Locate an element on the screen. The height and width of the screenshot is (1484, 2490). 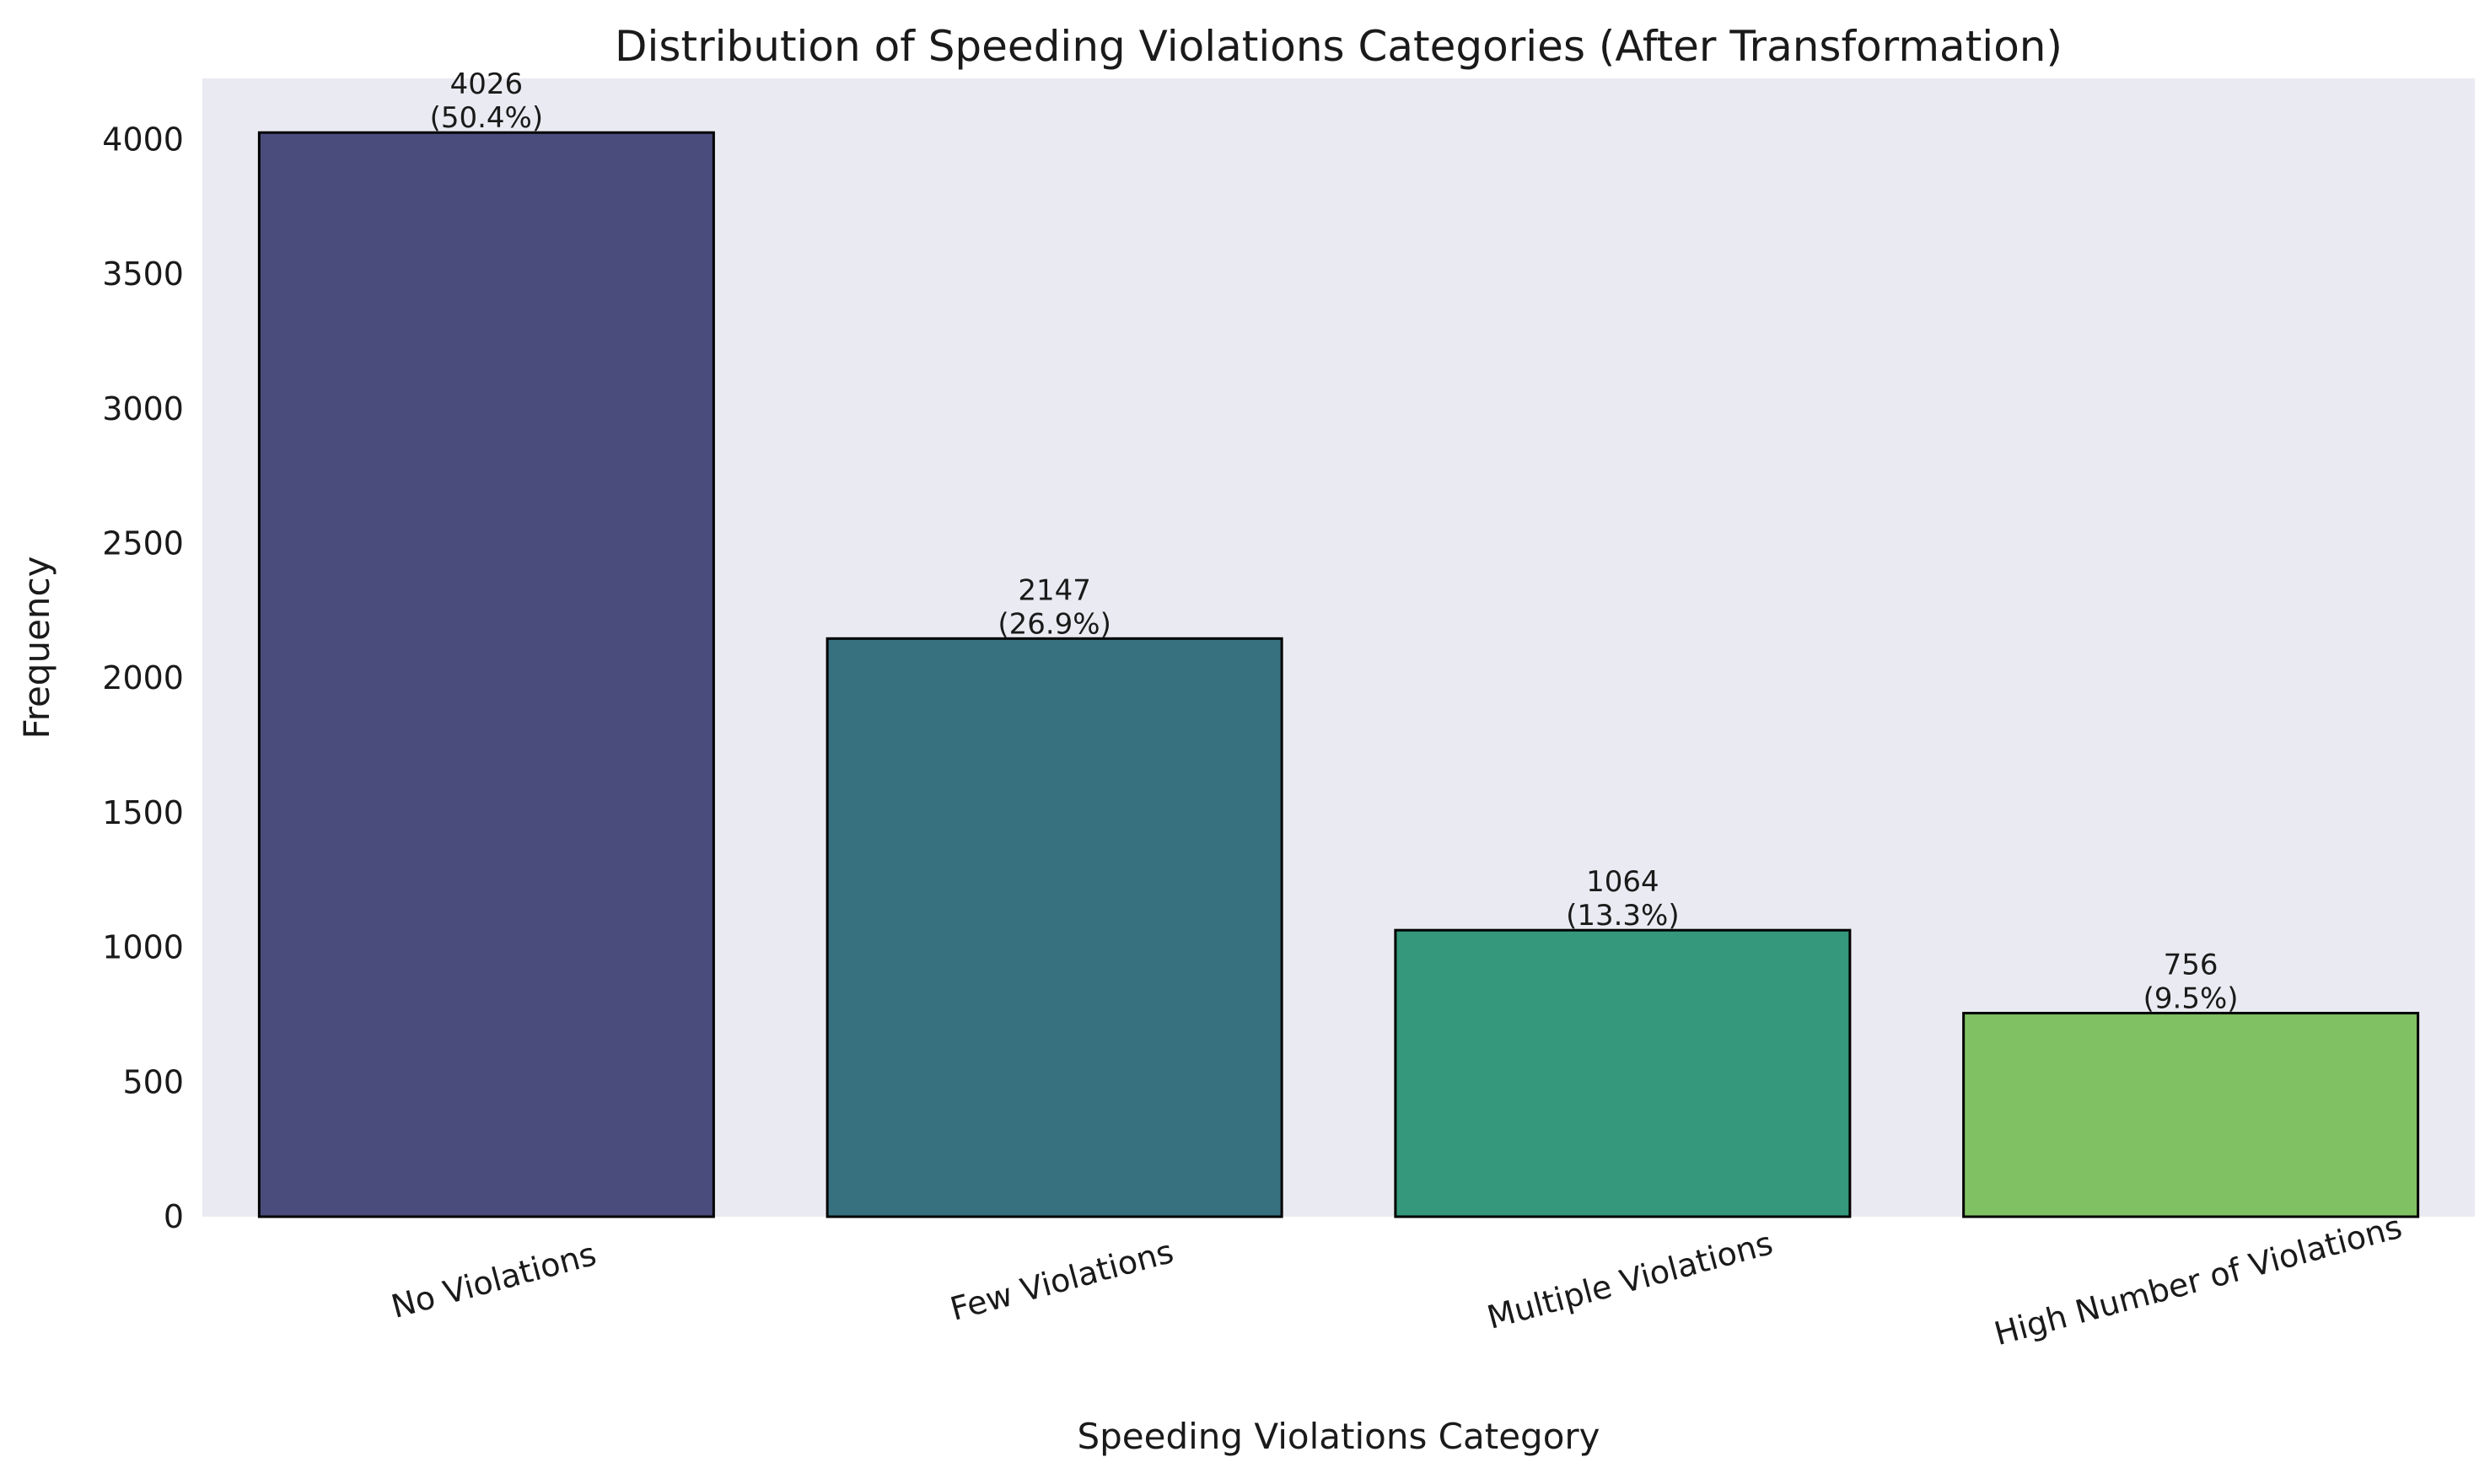
bar-no-violations is located at coordinates (486, 674).